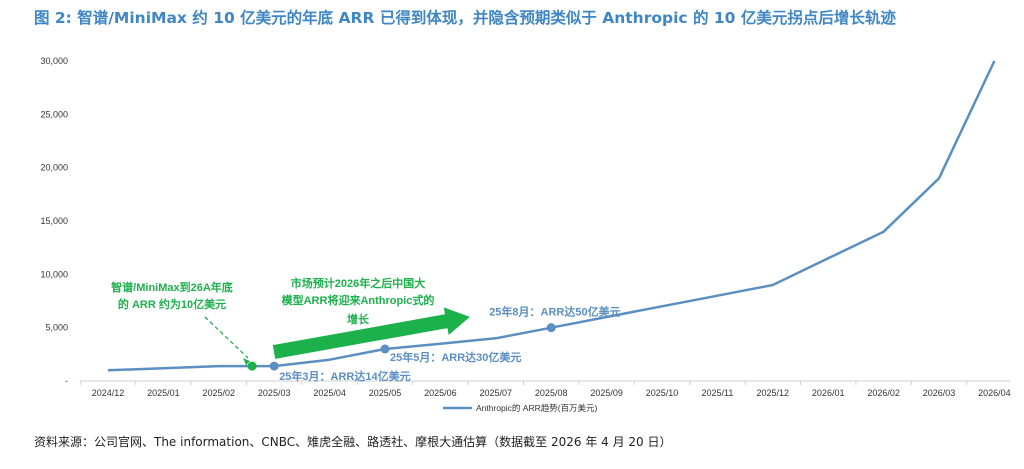 The height and width of the screenshot is (469, 1024). Describe the element at coordinates (163, 393) in the screenshot. I see `x-tick-label: 2025/01` at that location.